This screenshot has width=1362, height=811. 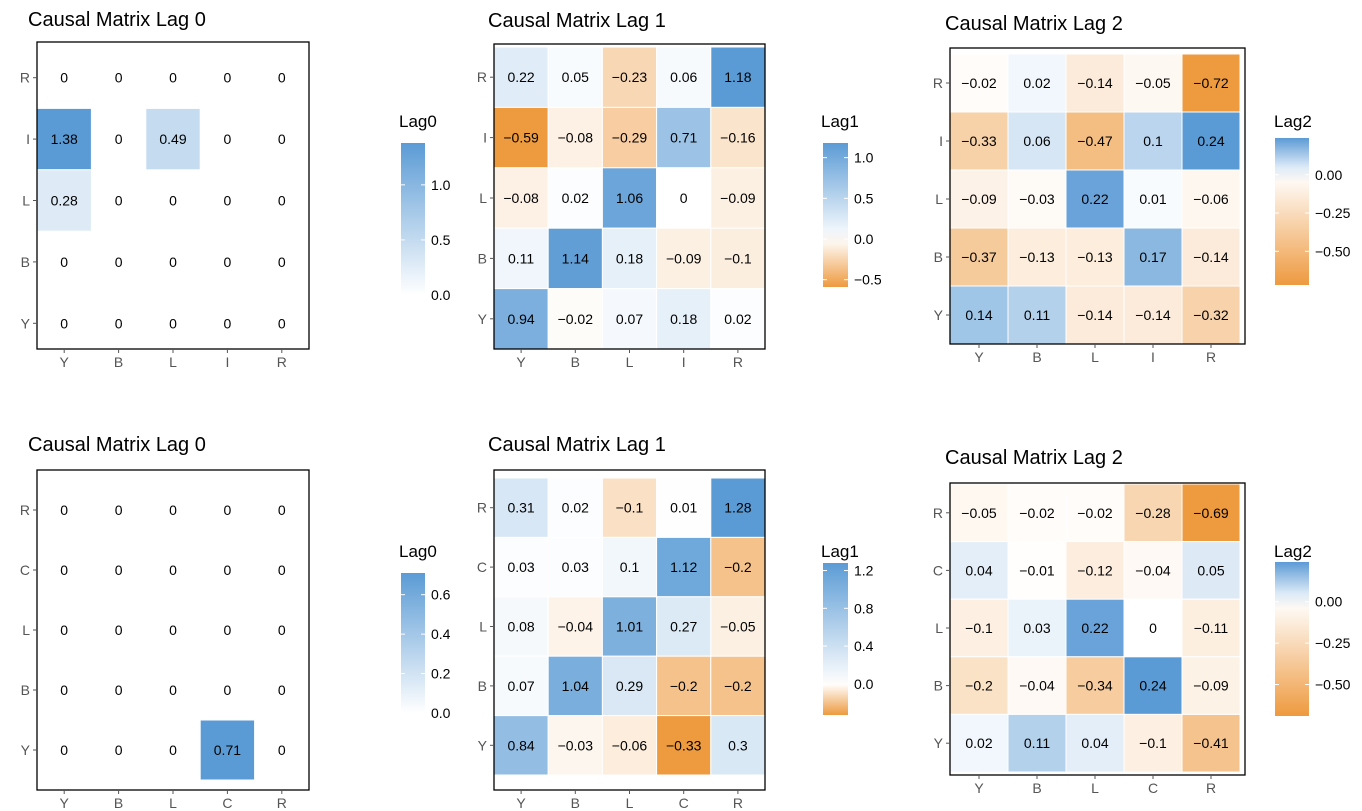 What do you see at coordinates (1210, 141) in the screenshot?
I see `cell-value-label: 0.24` at bounding box center [1210, 141].